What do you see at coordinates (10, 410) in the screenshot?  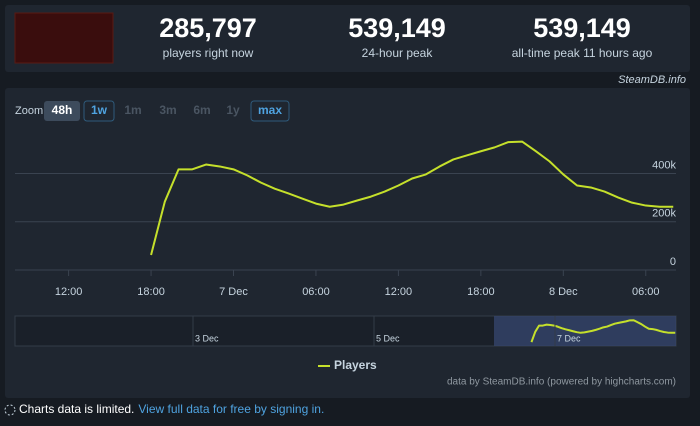 I see `loading-icon` at bounding box center [10, 410].